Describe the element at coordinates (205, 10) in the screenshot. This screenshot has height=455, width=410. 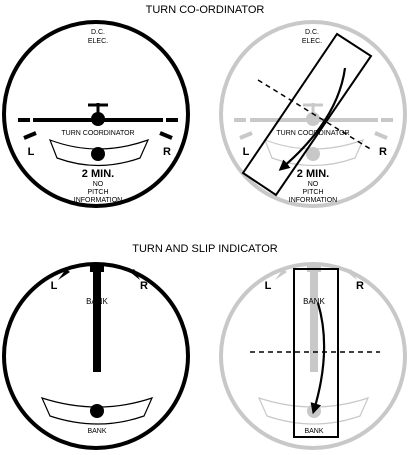
I see `section-title-turn-coordinator: TURN CO-ORDINATOR` at that location.